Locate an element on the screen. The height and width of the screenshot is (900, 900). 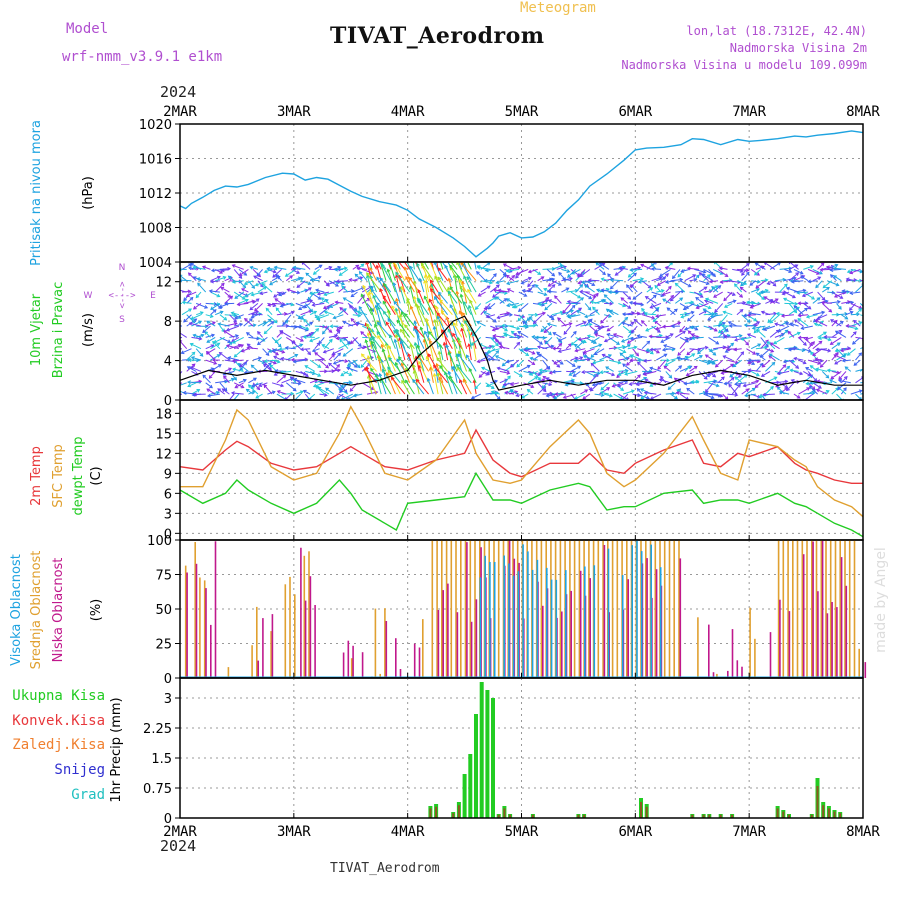
model-elevation-label: Nadmorska Visina u modelu 109.099m is located at coordinates (744, 65).